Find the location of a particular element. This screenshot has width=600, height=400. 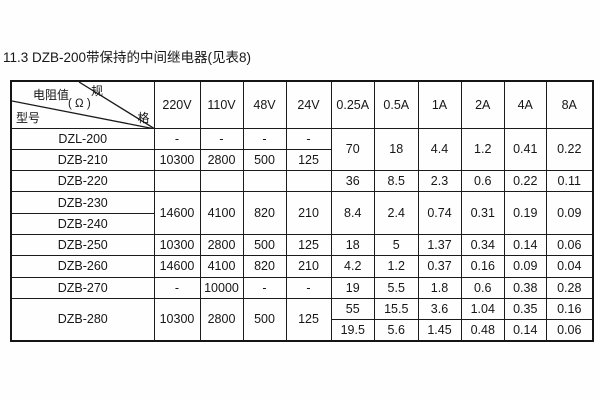

col-header-05a: 0.5A is located at coordinates (396, 104).